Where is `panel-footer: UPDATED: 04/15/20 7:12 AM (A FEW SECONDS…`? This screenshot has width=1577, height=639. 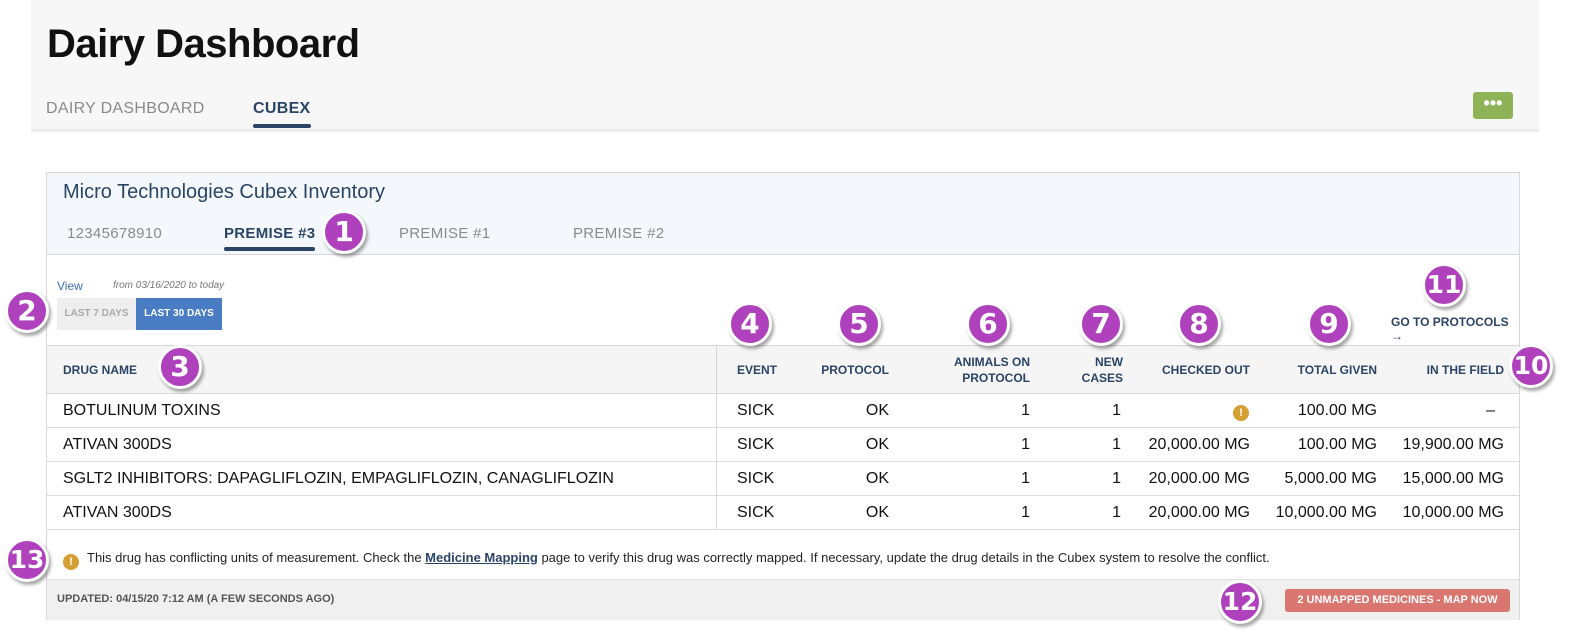
panel-footer: UPDATED: 04/15/20 7:12 AM (A FEW SECONDS… is located at coordinates (783, 599).